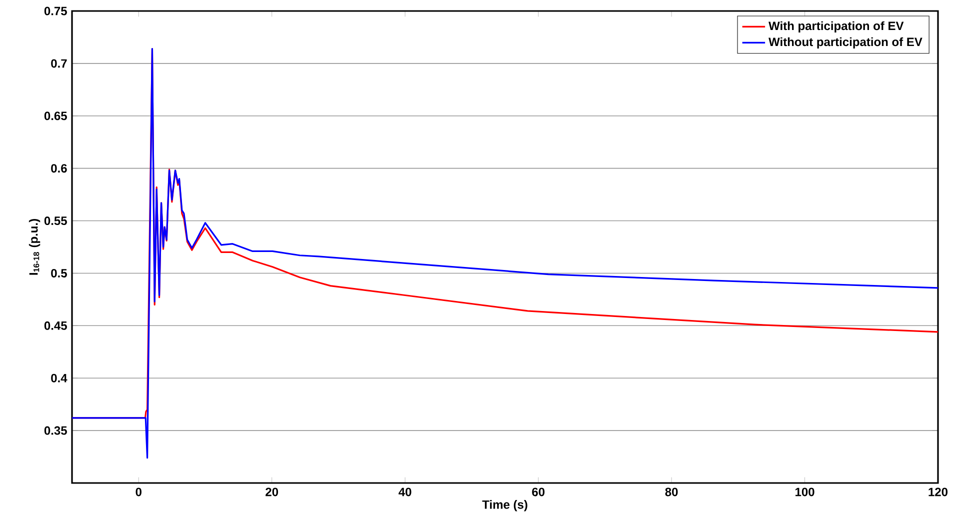  I want to click on x-tick-label: 100, so click(805, 492).